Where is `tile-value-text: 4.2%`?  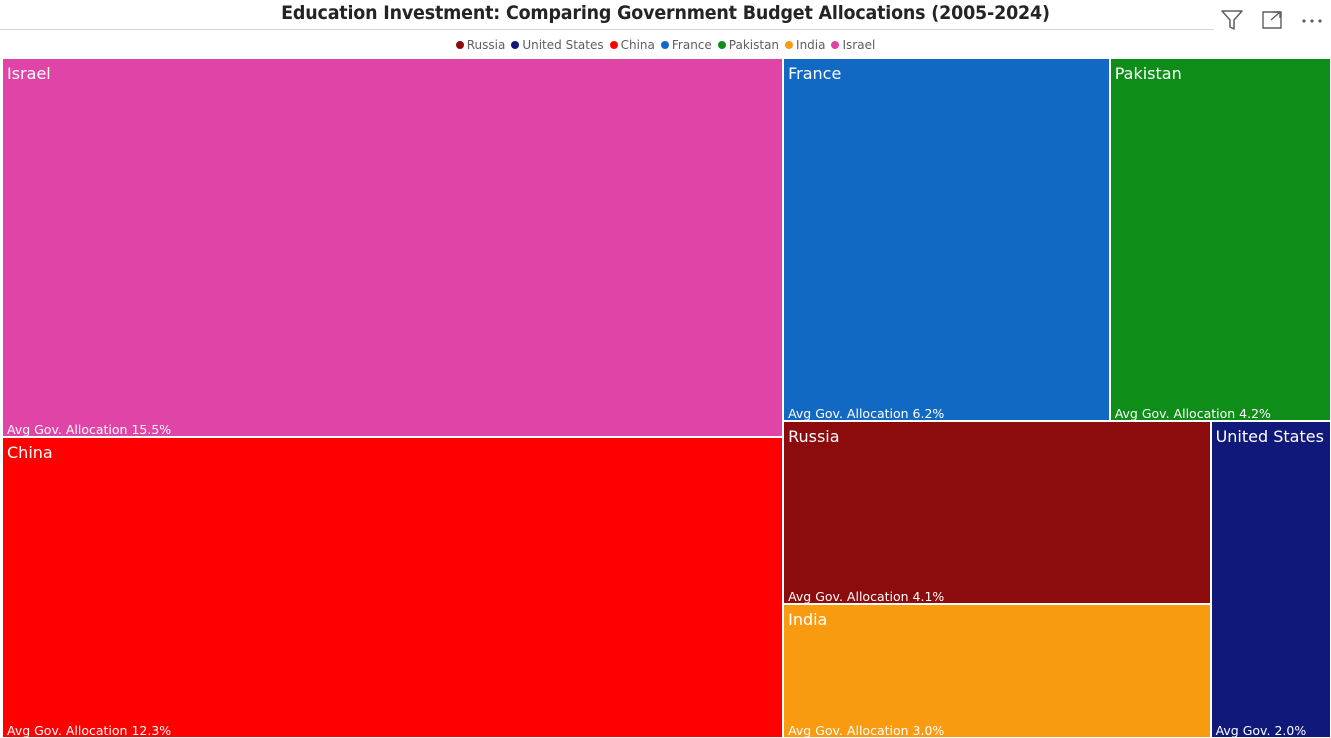 tile-value-text: 4.2% is located at coordinates (1255, 413).